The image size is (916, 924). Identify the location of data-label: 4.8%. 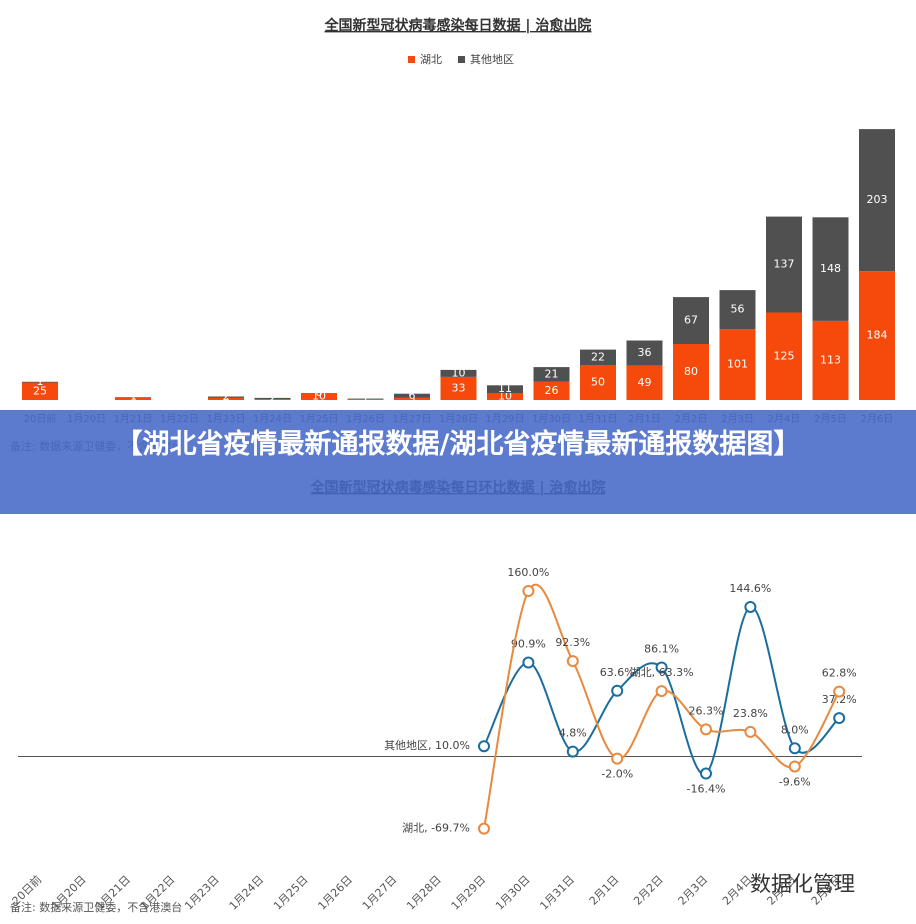
(573, 733).